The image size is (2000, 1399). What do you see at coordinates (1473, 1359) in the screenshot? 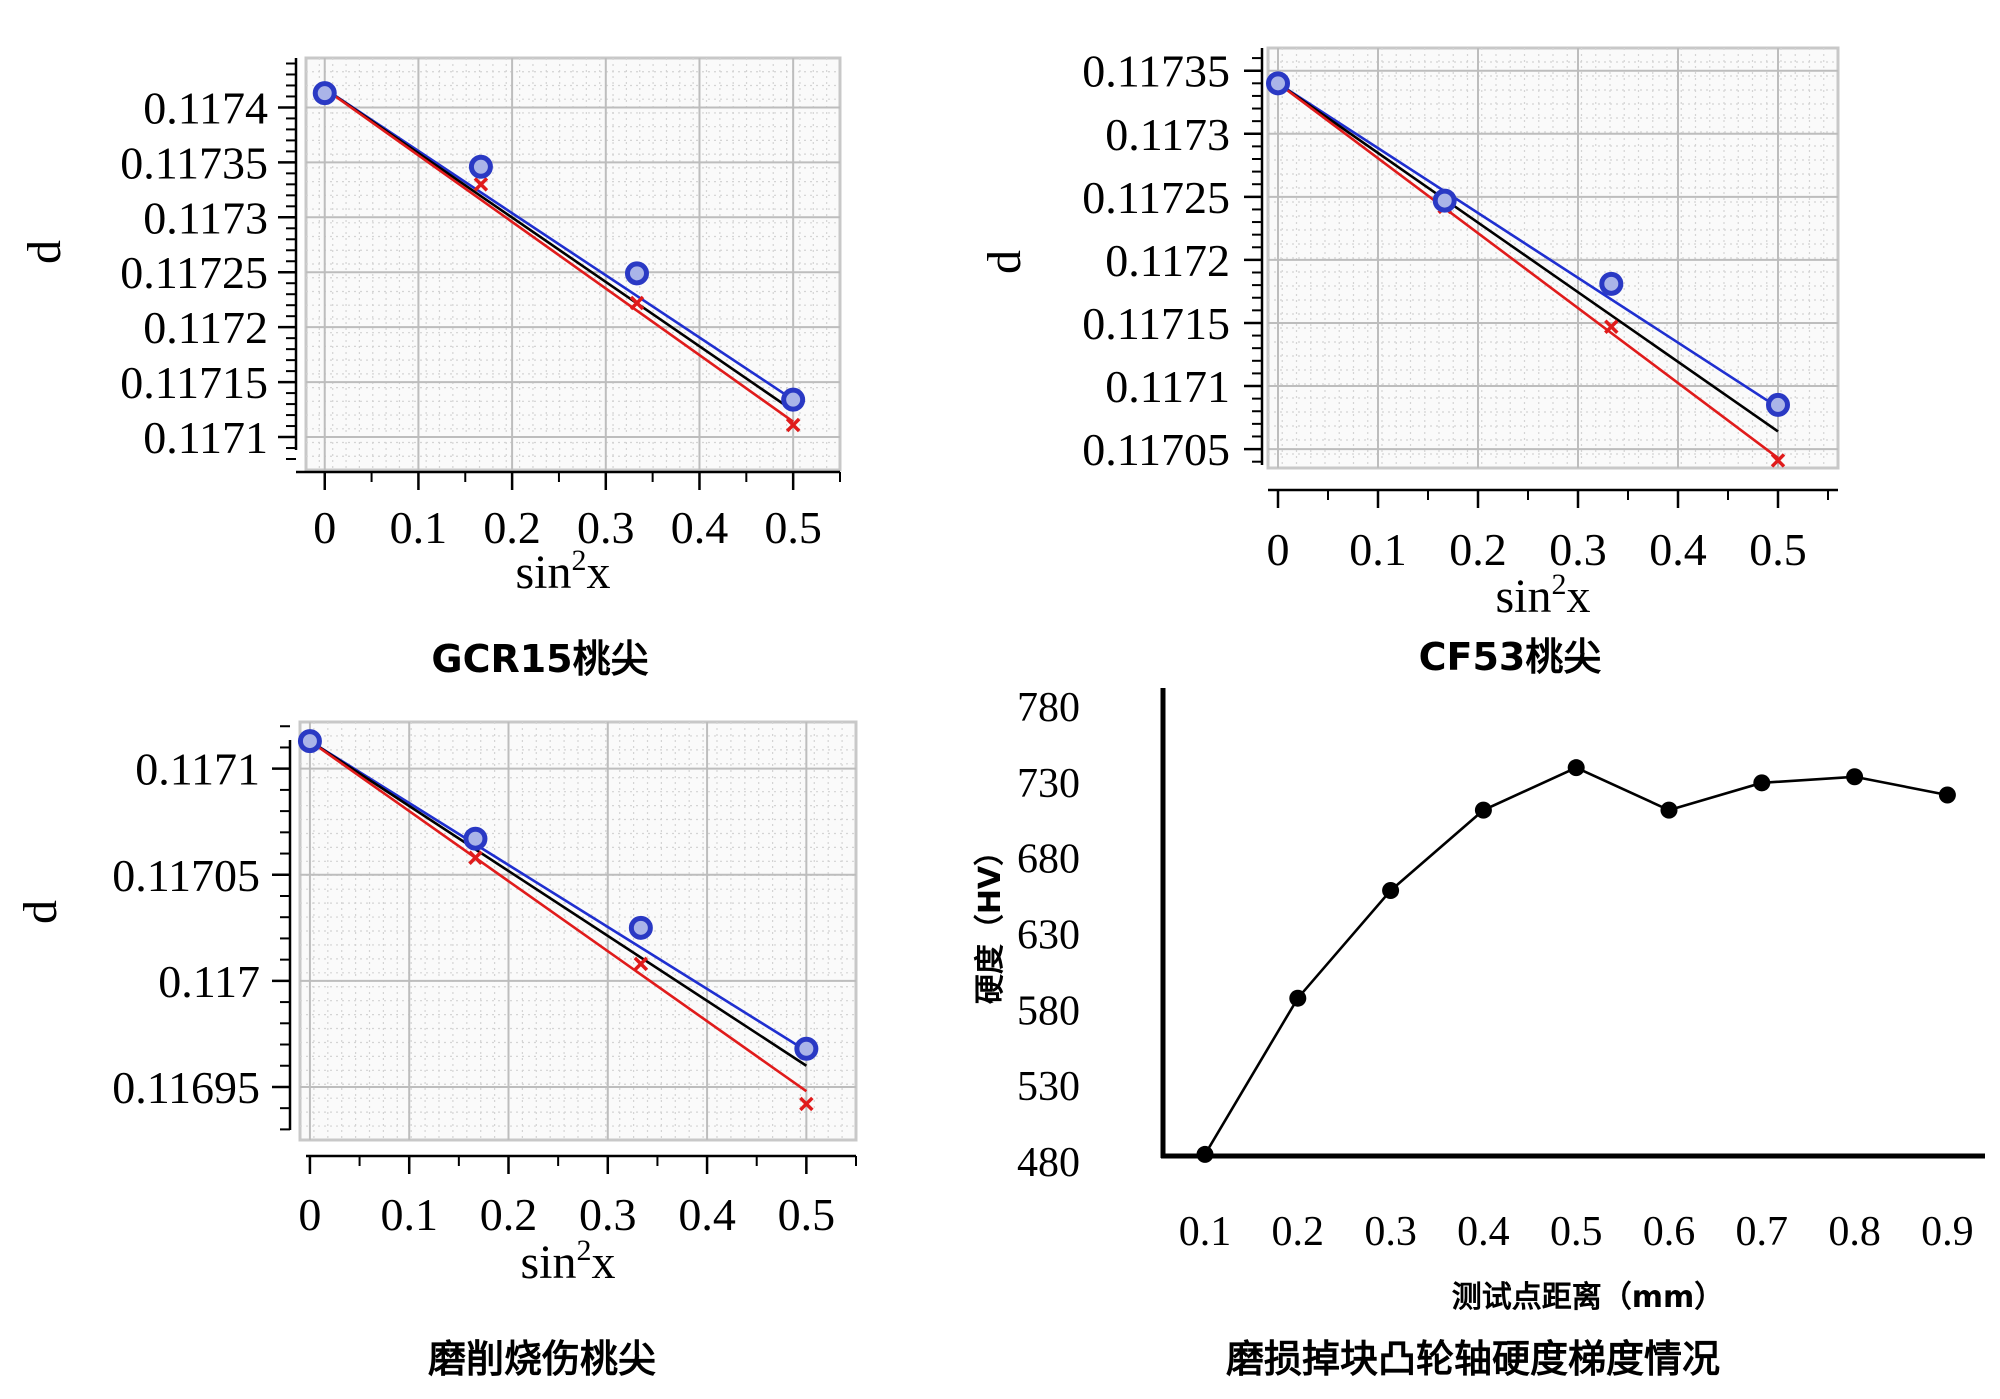
I see `chart-caption: 磨损掉块凸轮轴硬度梯度情况` at bounding box center [1473, 1359].